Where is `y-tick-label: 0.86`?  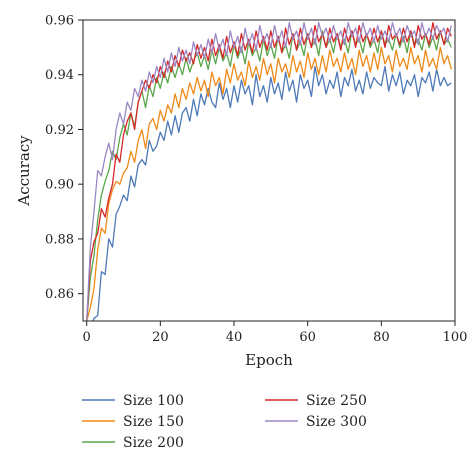 y-tick-label: 0.86 is located at coordinates (59, 294).